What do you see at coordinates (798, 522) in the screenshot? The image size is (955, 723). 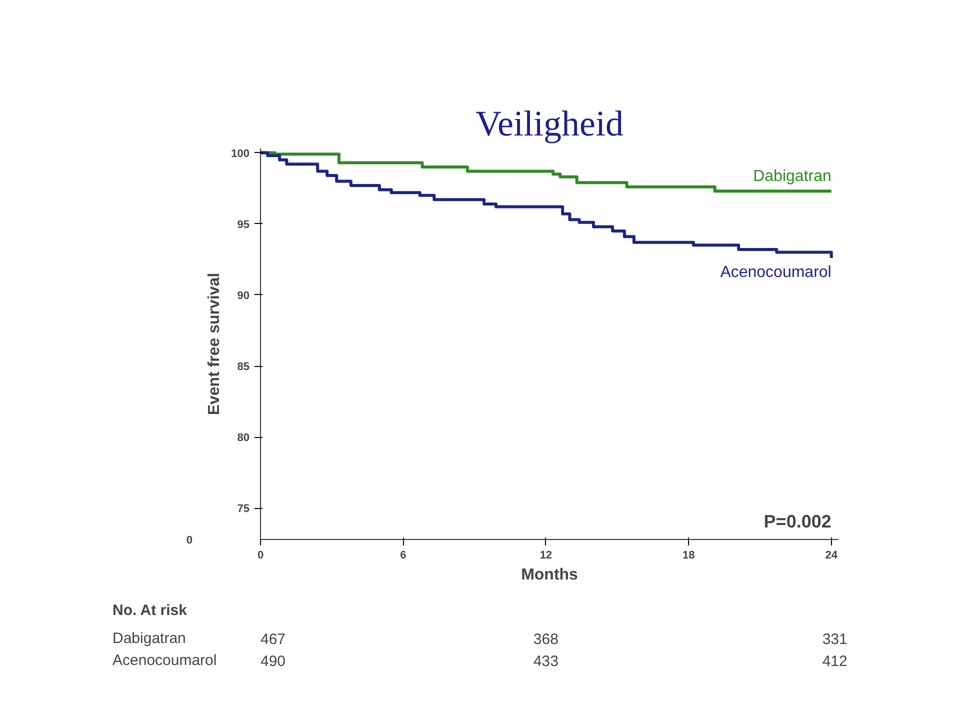 I see `annotation: P=0.002` at bounding box center [798, 522].